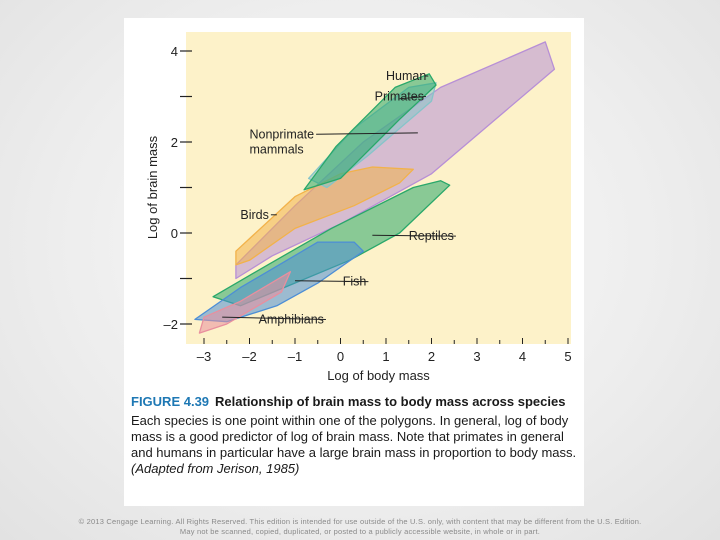  What do you see at coordinates (522, 356) in the screenshot?
I see `x-tick-label: 4` at bounding box center [522, 356].